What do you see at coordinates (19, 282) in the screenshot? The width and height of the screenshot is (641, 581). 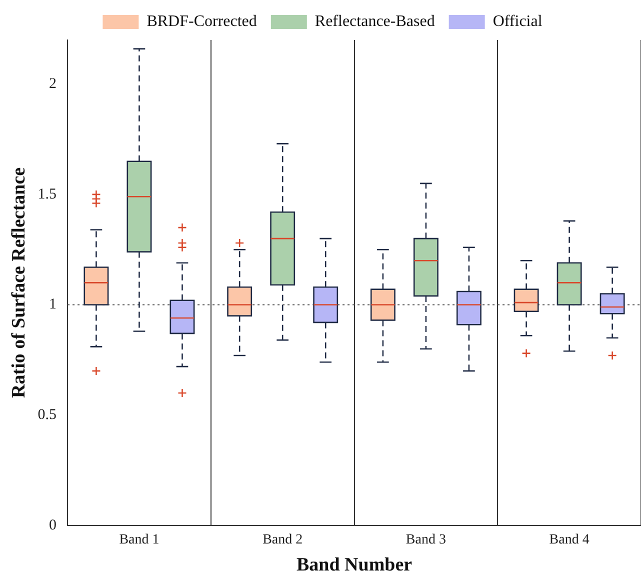 I see `y-axis-title: Ratio of Surface Reflectance` at bounding box center [19, 282].